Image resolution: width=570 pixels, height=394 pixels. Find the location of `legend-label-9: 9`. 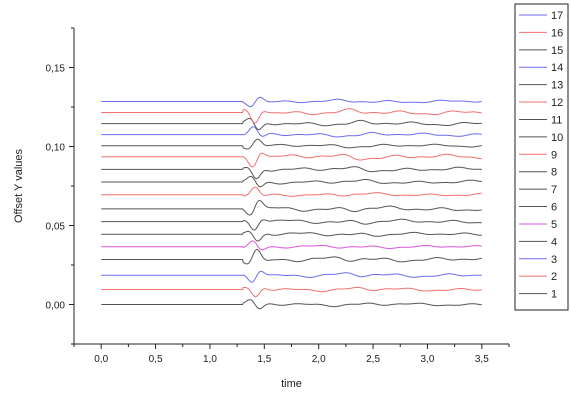

legend-label-9: 9 is located at coordinates (554, 155).